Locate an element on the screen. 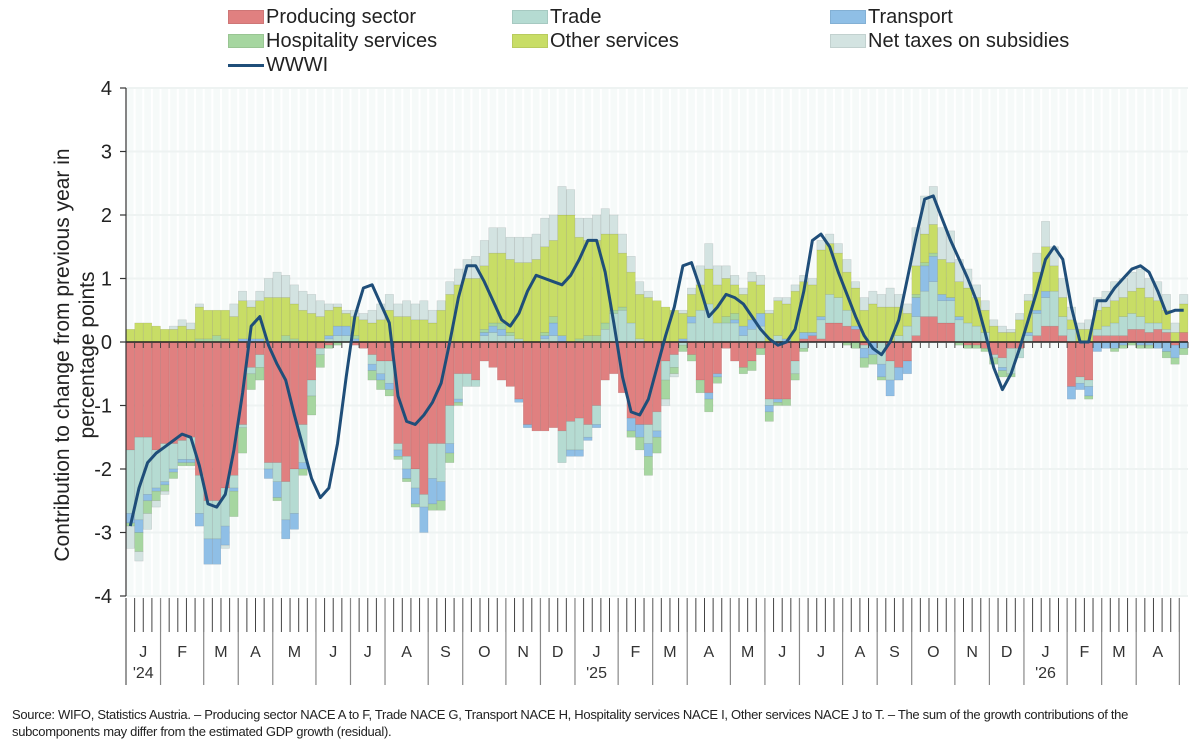  y-tick-label: -3 is located at coordinates (103, 534).